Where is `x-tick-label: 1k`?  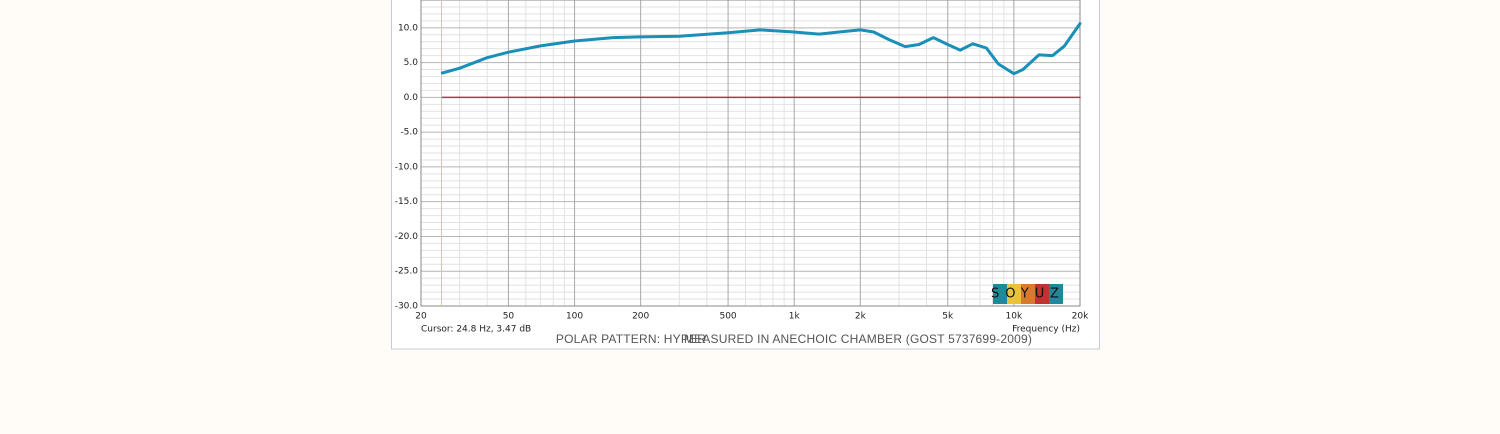
x-tick-label: 1k is located at coordinates (795, 317).